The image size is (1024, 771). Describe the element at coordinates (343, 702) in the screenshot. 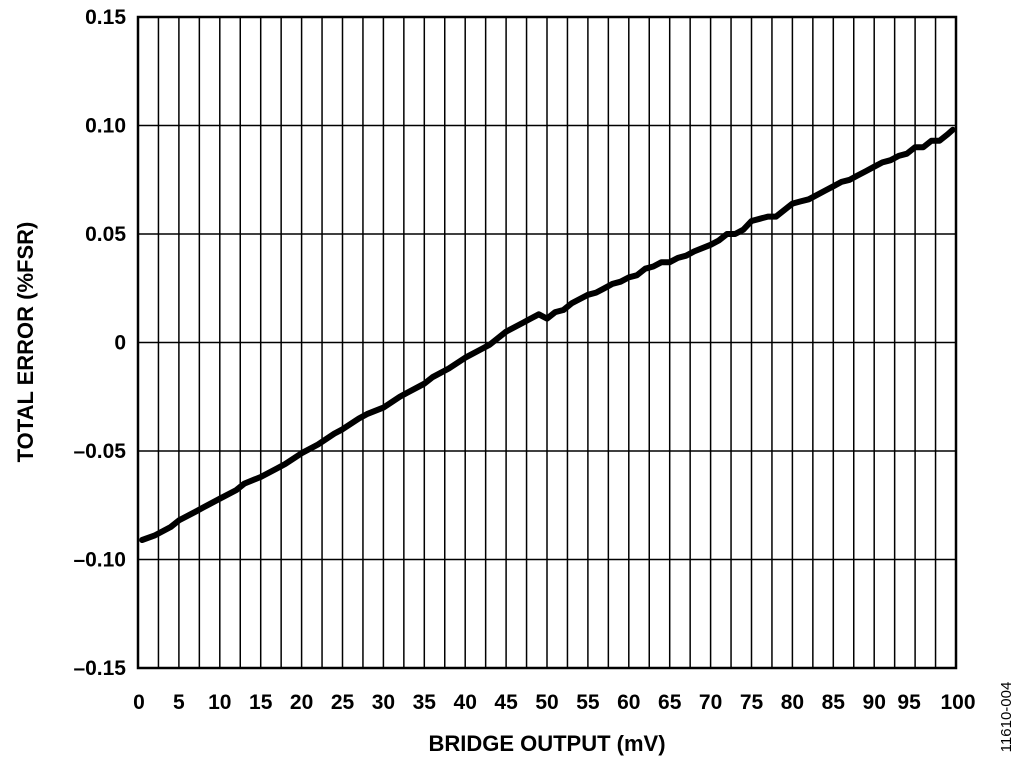

I see `x-tick-label: 25` at that location.